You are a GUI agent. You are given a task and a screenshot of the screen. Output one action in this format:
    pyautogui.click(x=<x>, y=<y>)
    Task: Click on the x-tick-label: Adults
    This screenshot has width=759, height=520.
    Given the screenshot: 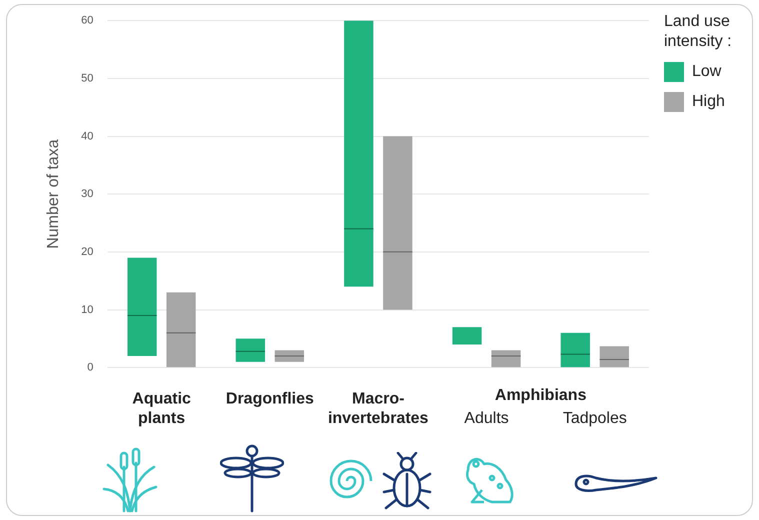 What is the action you would take?
    pyautogui.click(x=486, y=418)
    